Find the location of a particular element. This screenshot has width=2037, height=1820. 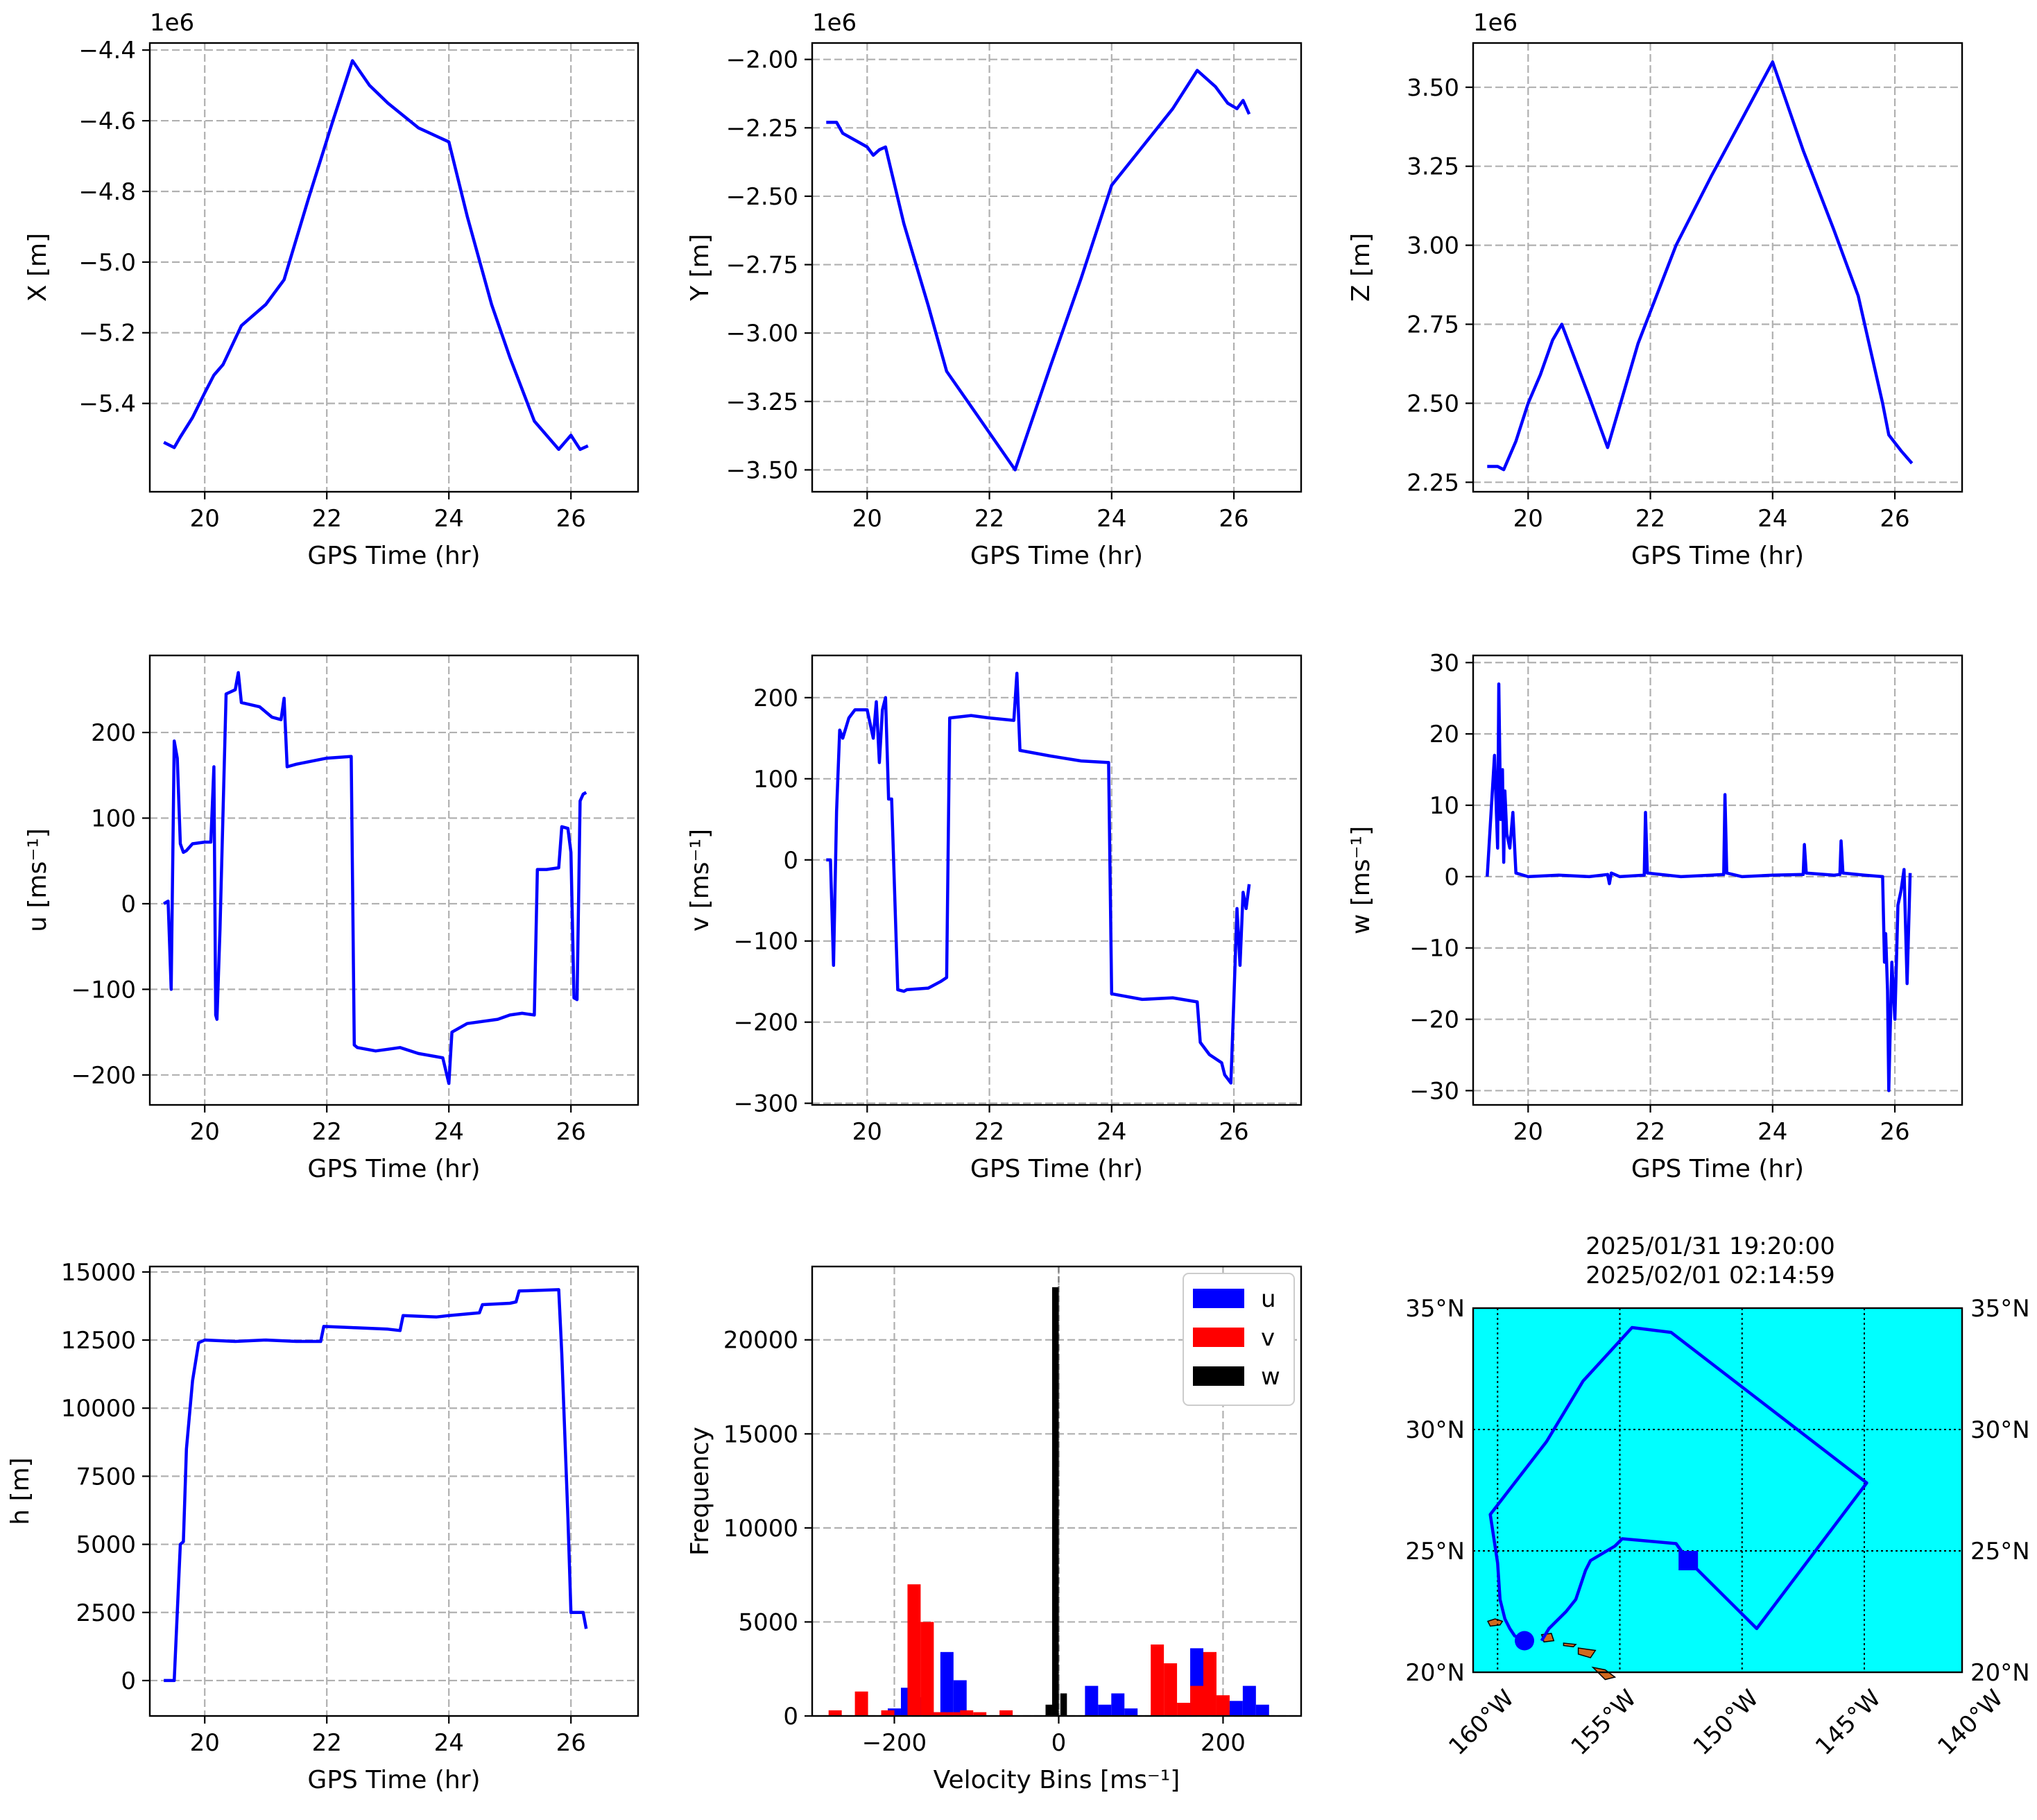

y-axis-label: Z [m] is located at coordinates (1361, 267).